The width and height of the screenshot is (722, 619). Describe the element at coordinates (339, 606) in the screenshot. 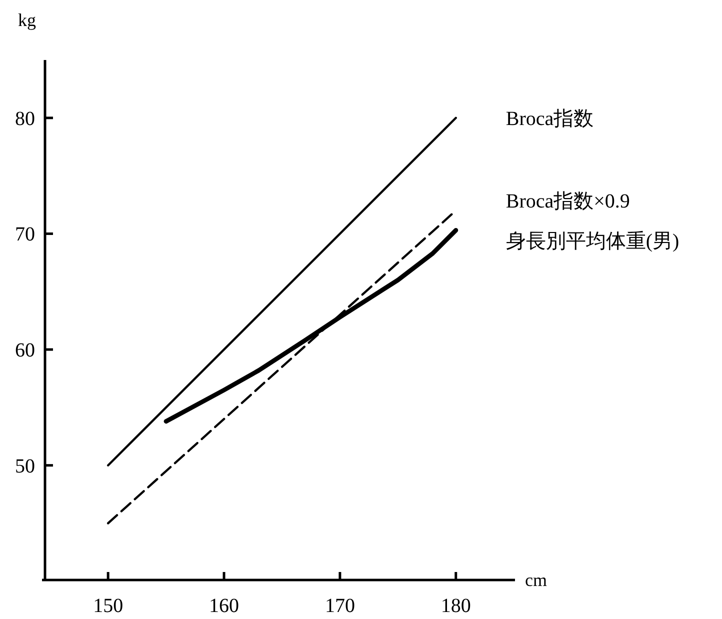

I see `x-tick-label: 170` at that location.